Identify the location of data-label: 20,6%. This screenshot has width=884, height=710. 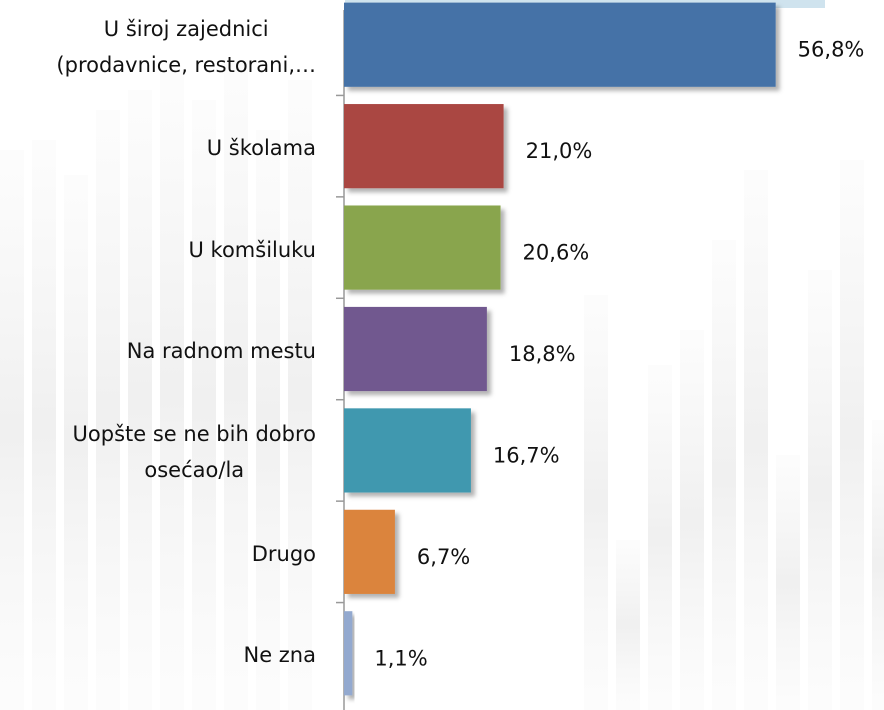
(556, 253).